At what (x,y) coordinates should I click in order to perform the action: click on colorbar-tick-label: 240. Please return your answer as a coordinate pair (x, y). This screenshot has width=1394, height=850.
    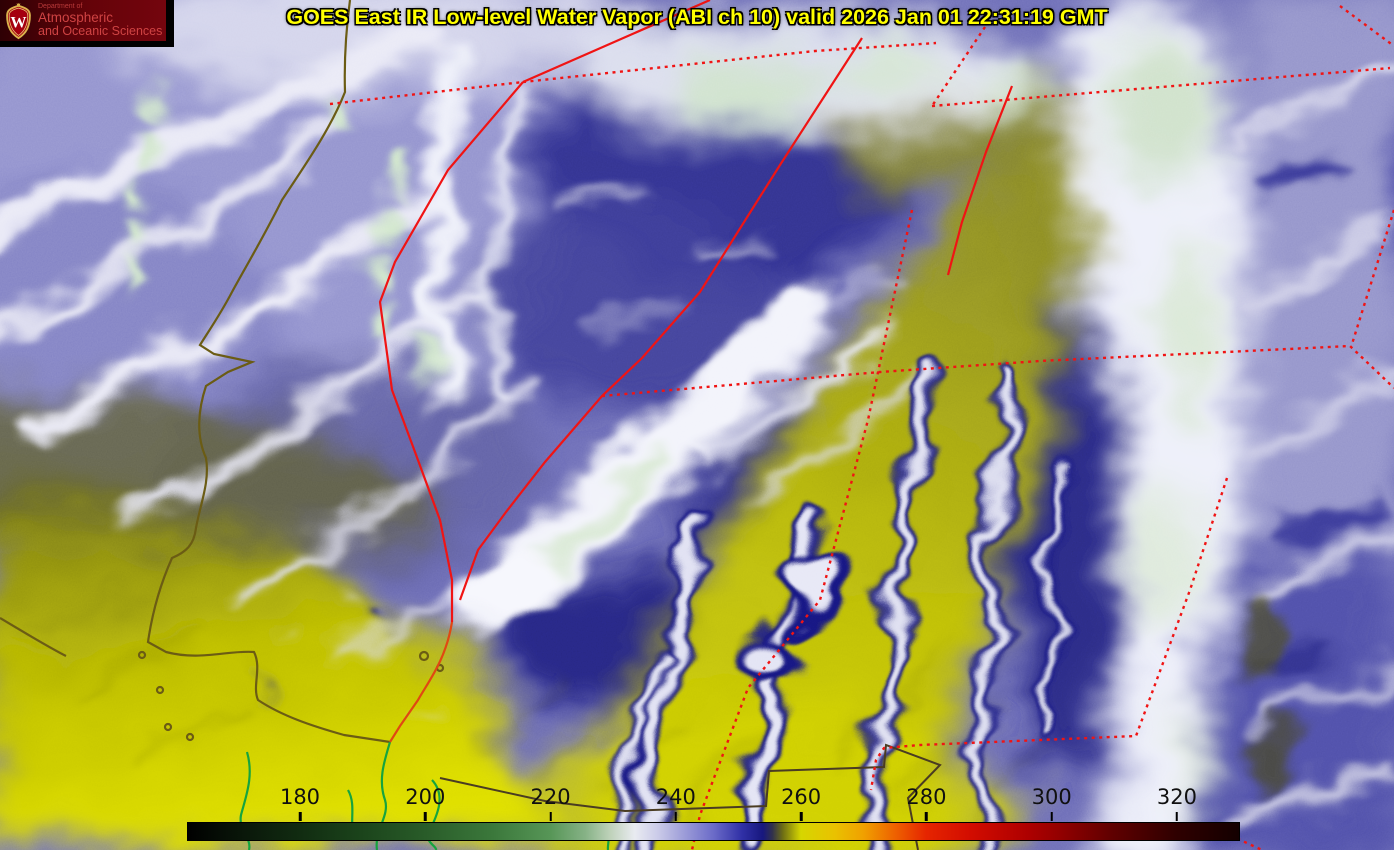
    Looking at the image, I should click on (675, 797).